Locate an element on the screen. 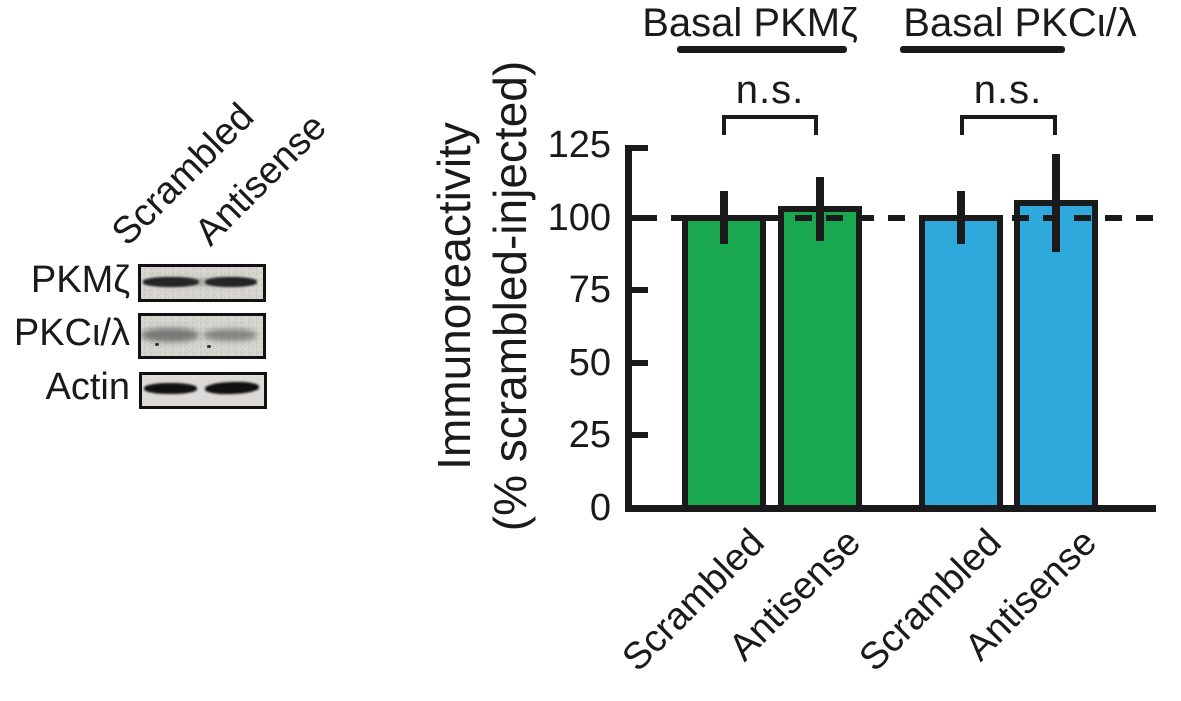  y-axis-line is located at coordinates (628, 328).